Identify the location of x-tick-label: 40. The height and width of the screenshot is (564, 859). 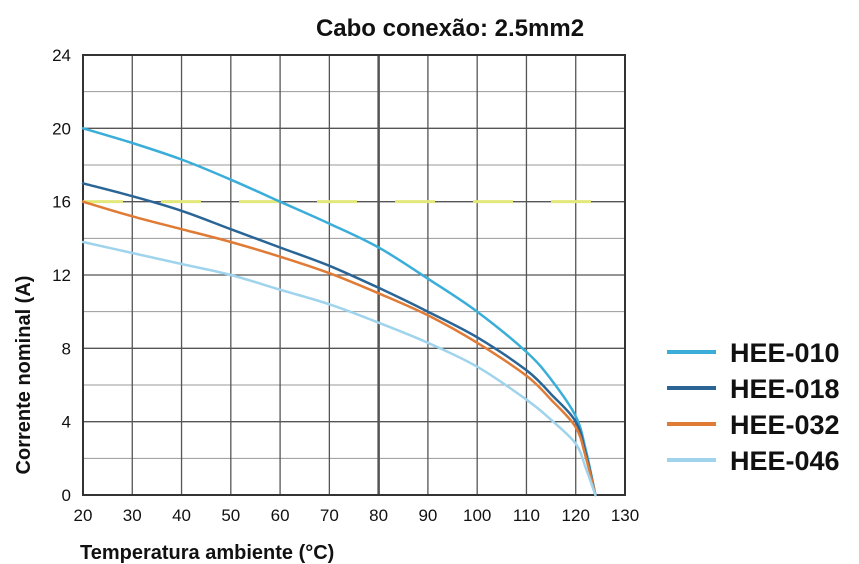
(181, 515).